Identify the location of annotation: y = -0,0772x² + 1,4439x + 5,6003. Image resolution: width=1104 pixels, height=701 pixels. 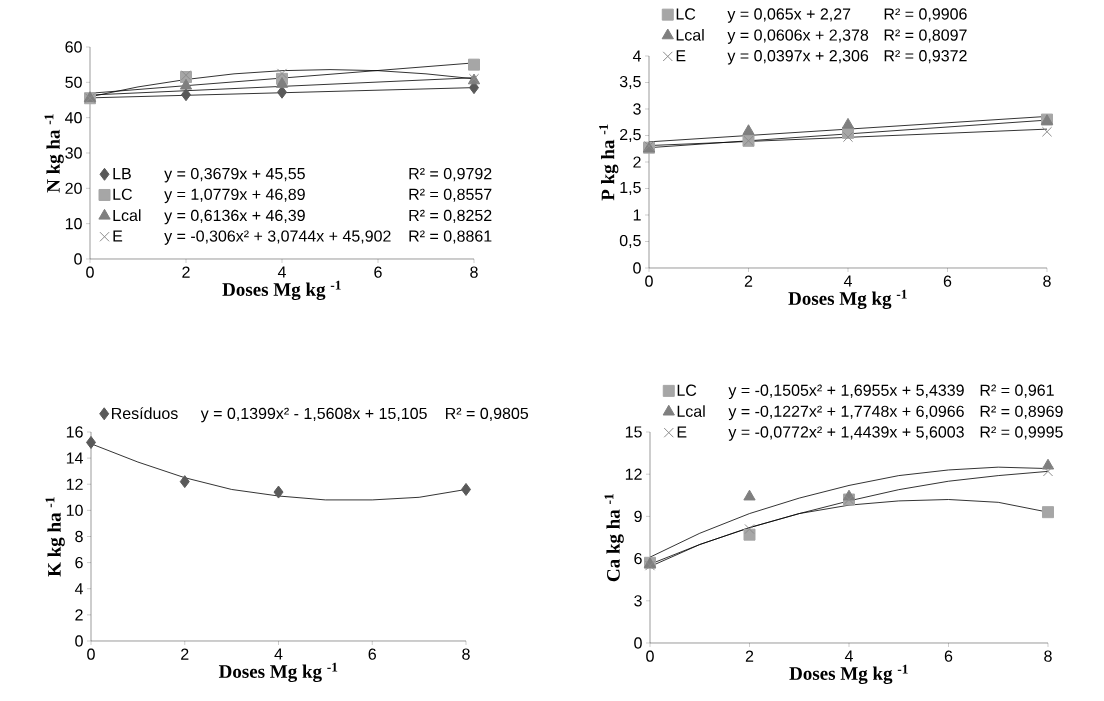
(846, 433).